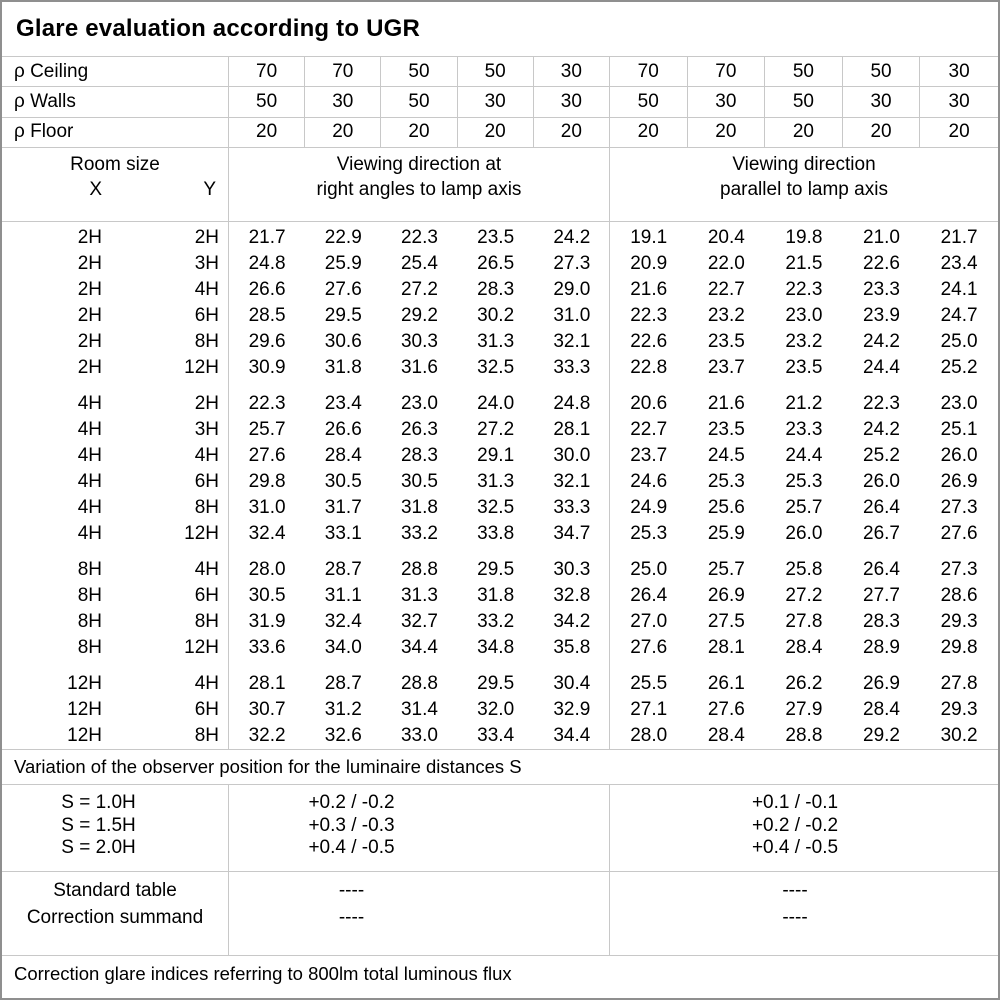  Describe the element at coordinates (649, 735) in the screenshot. I see `ugr-value: 28.0` at that location.